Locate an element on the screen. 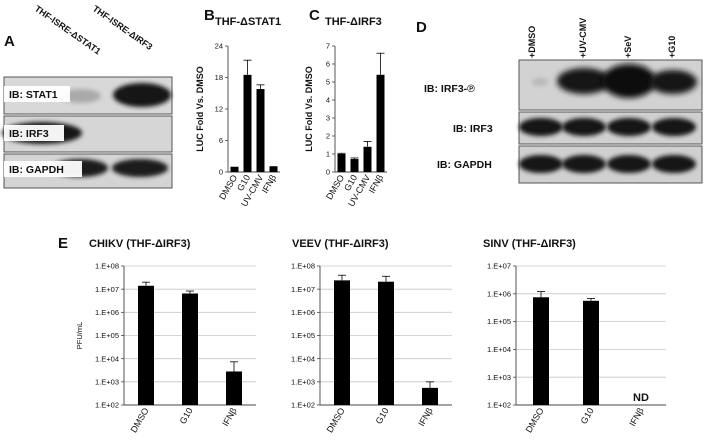 This screenshot has height=442, width=706. y-axis-label: PFU/mL is located at coordinates (79, 336).